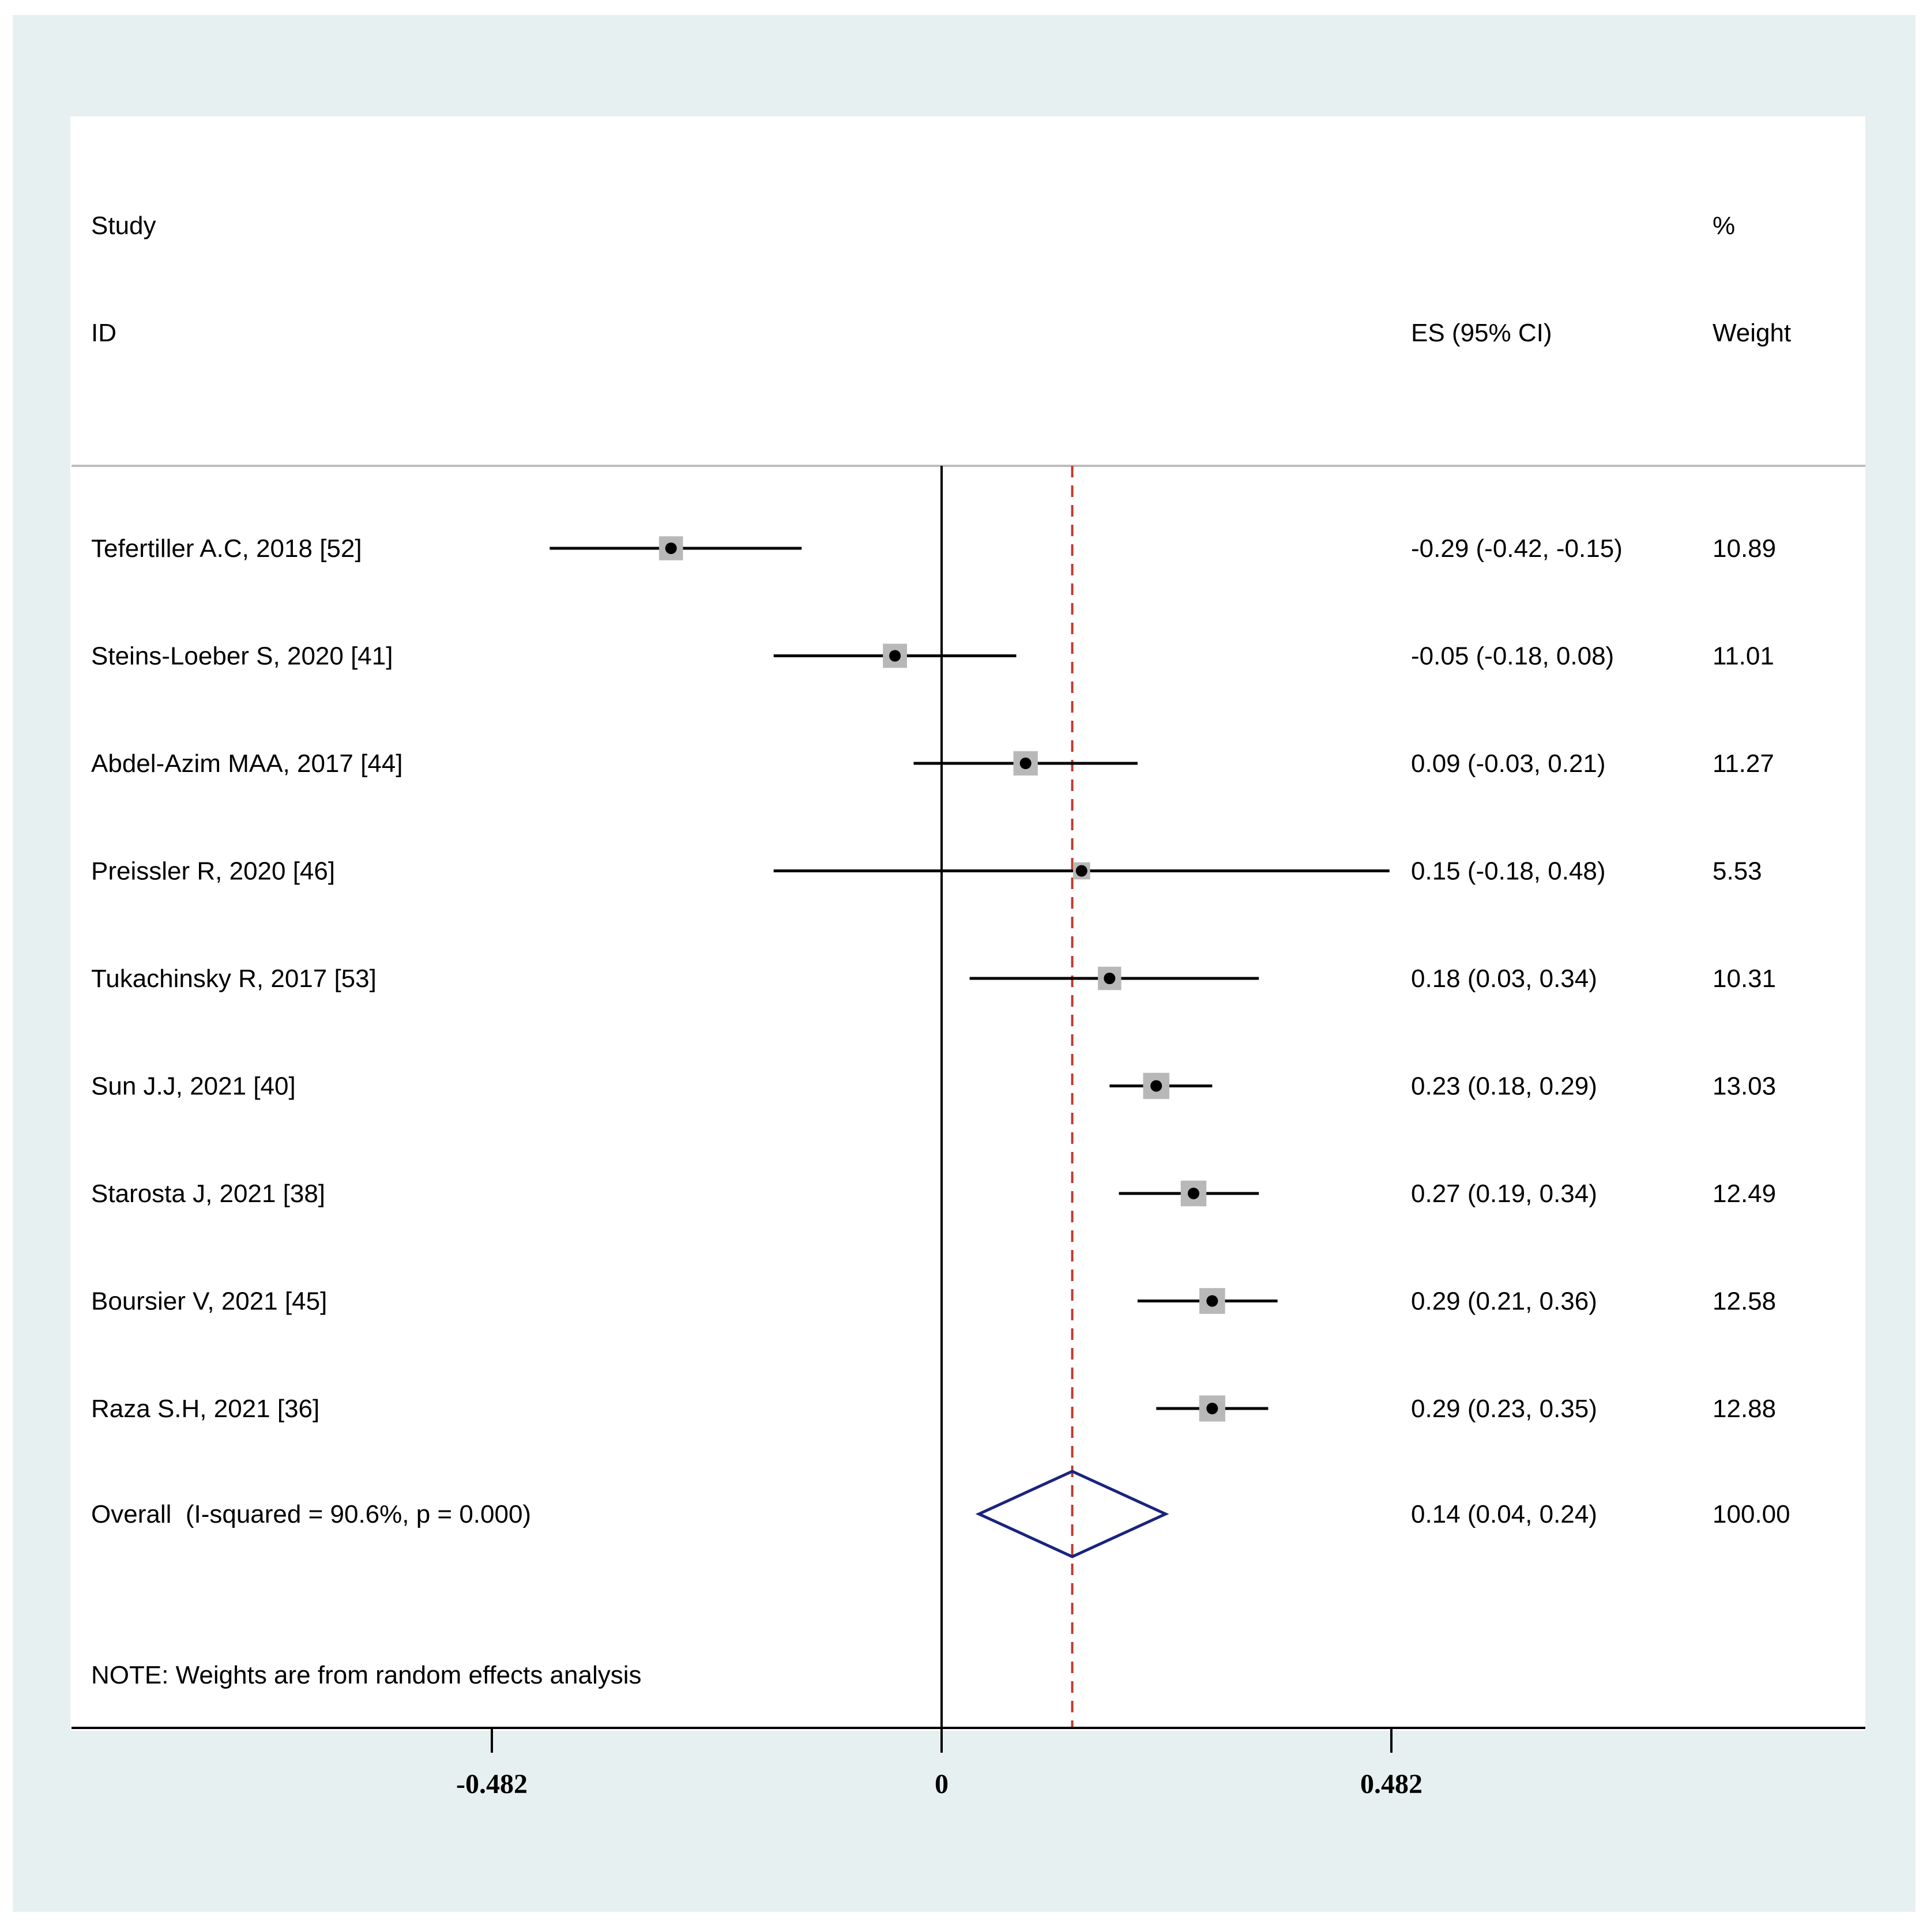 The width and height of the screenshot is (1923, 1932). Describe the element at coordinates (1504, 1194) in the screenshot. I see `study-ci-text: 0.27 (0.19, 0.34)` at that location.